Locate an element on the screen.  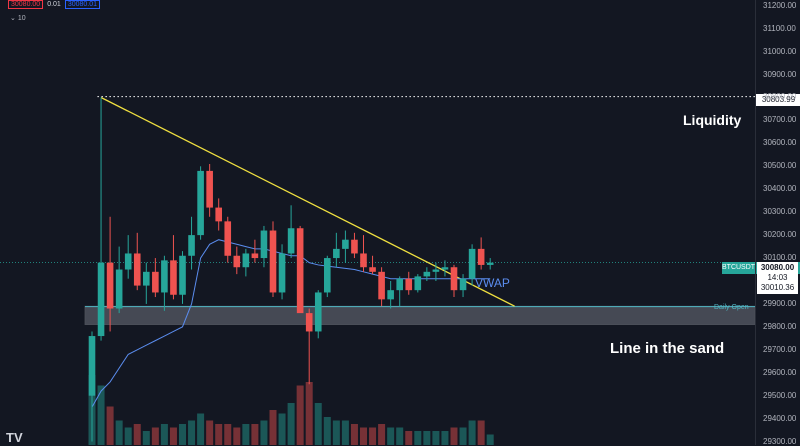
price-tick-label: 30100.00 is located at coordinates (780, 258).